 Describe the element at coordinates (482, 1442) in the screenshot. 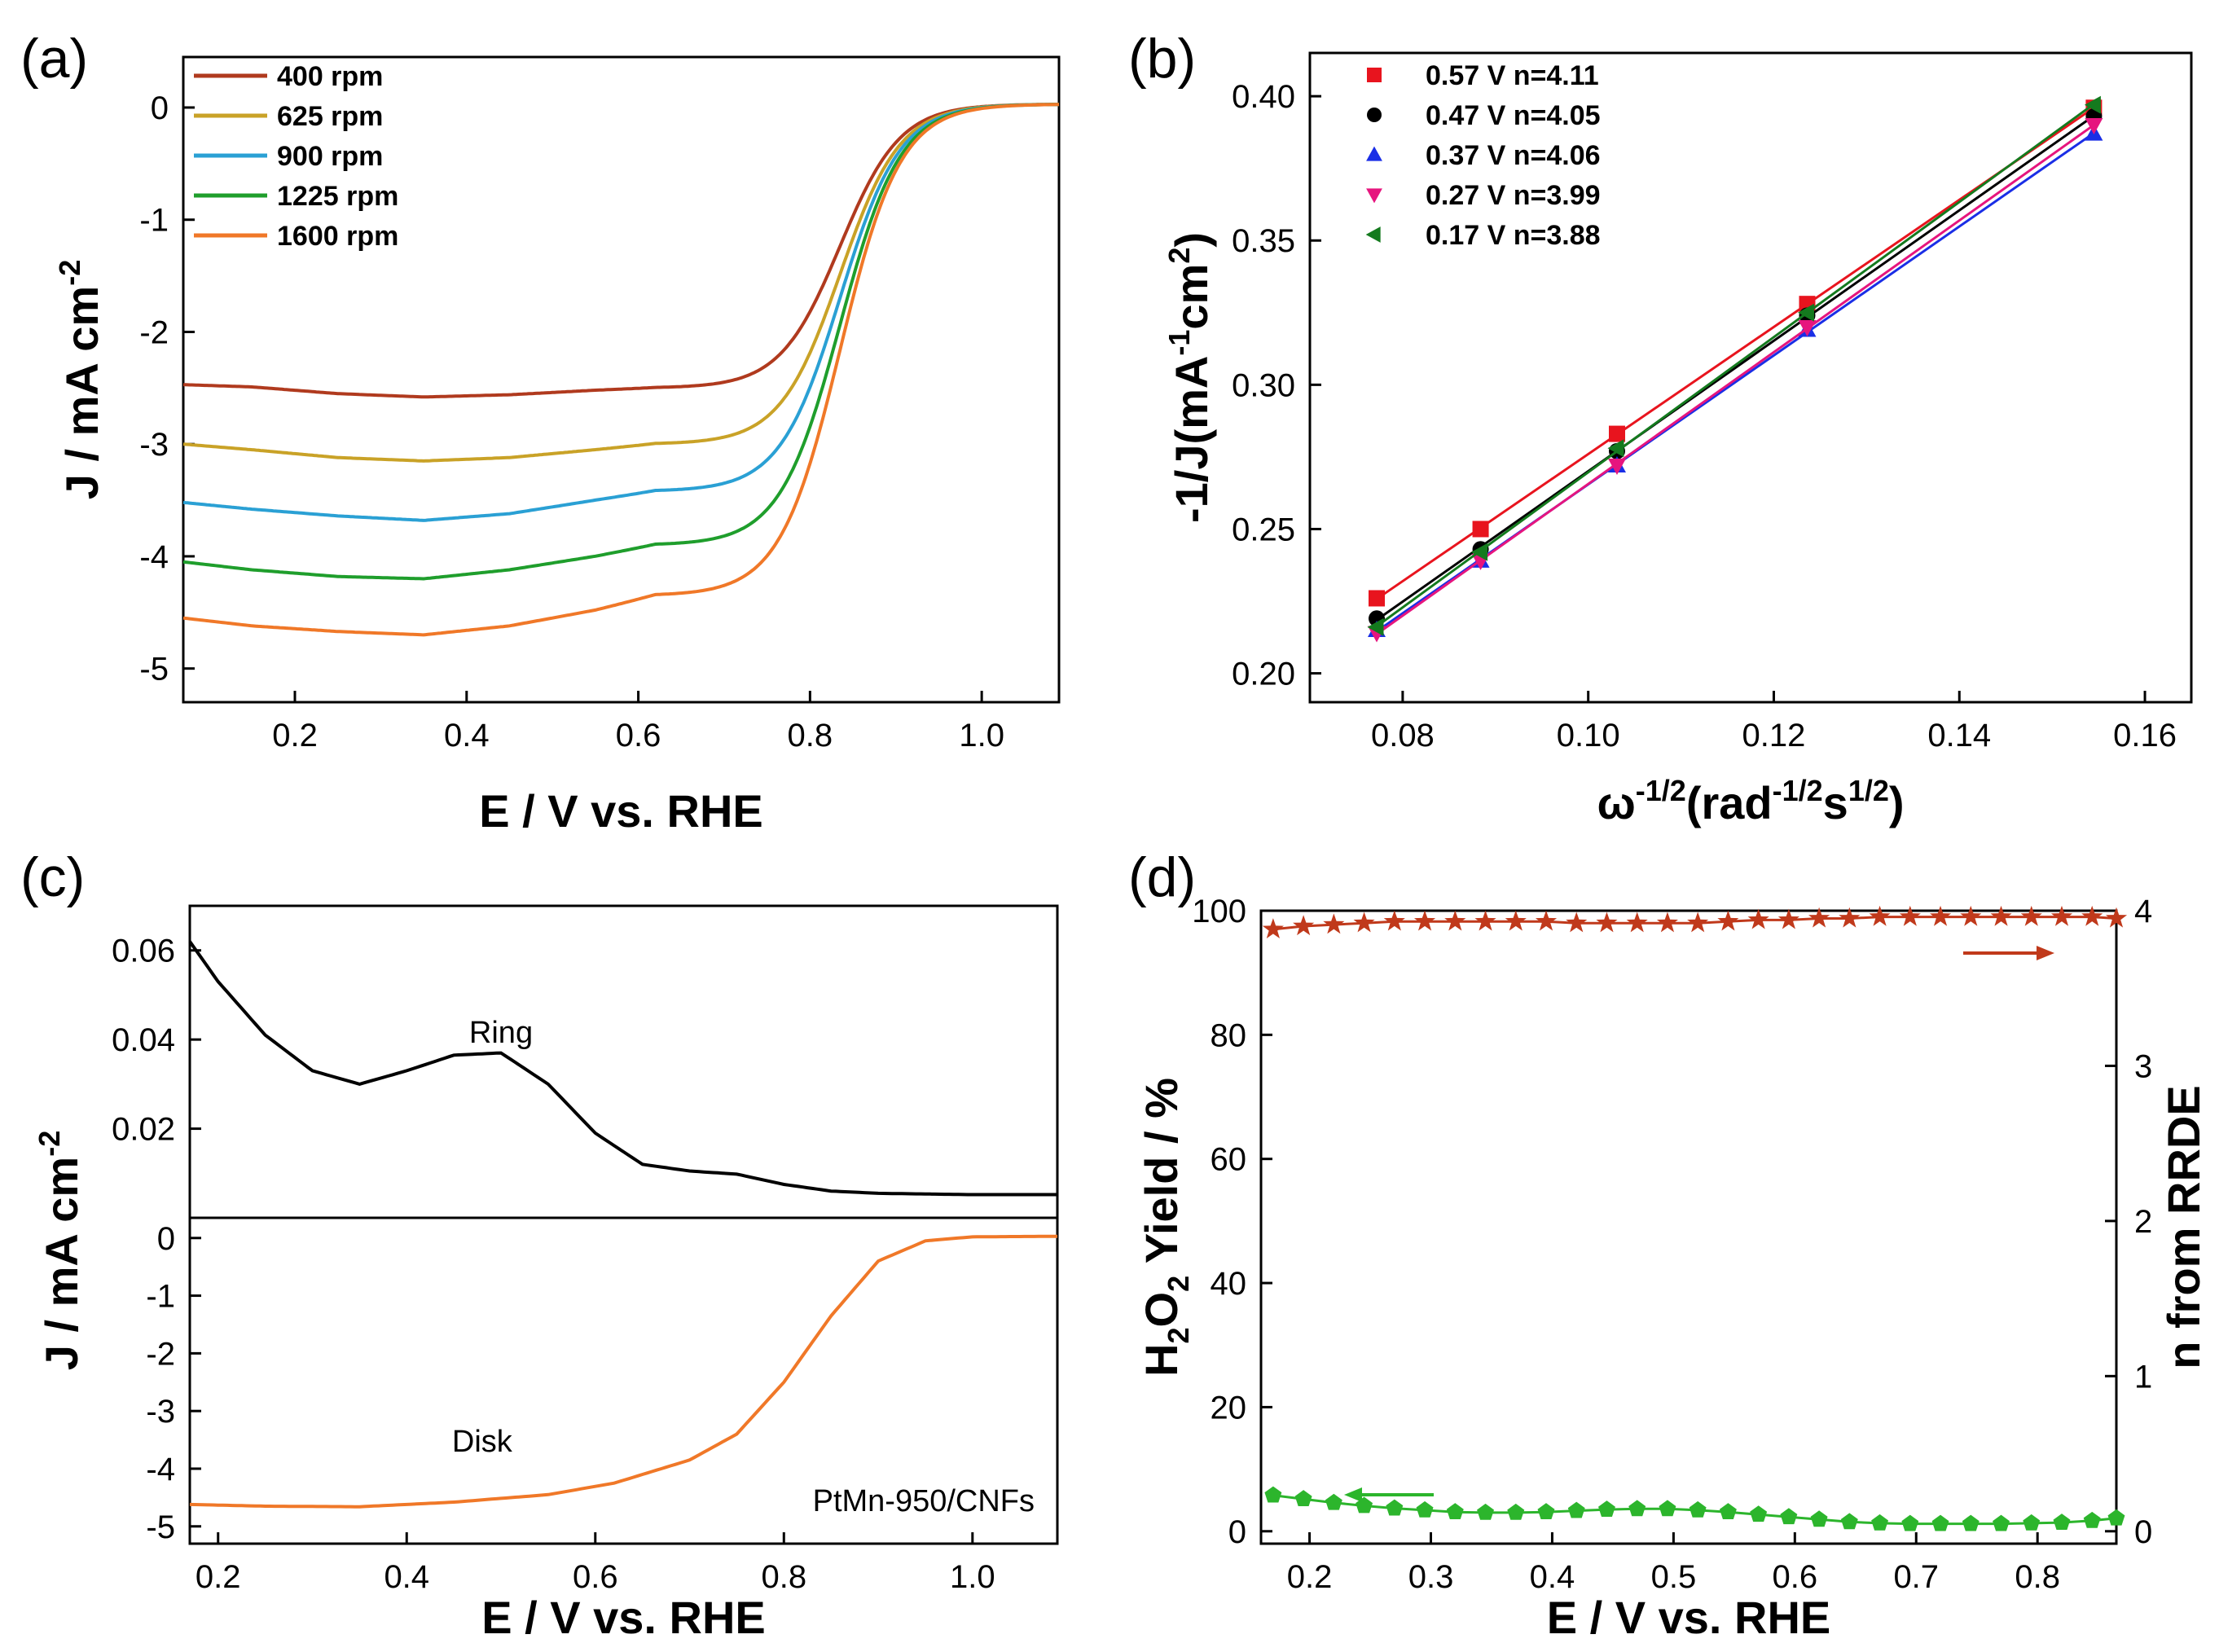

I see `panel-c-disk-label: Disk` at that location.